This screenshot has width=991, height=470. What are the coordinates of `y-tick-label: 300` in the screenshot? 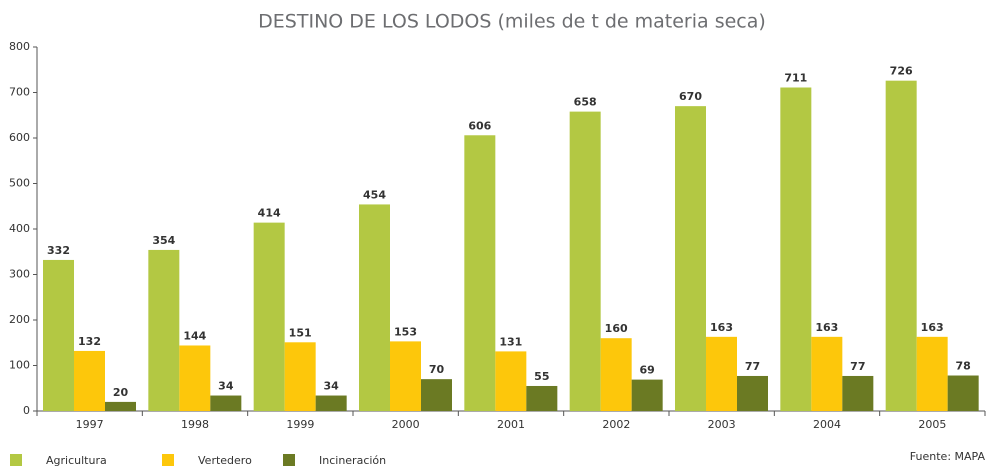 It's located at (19, 274).